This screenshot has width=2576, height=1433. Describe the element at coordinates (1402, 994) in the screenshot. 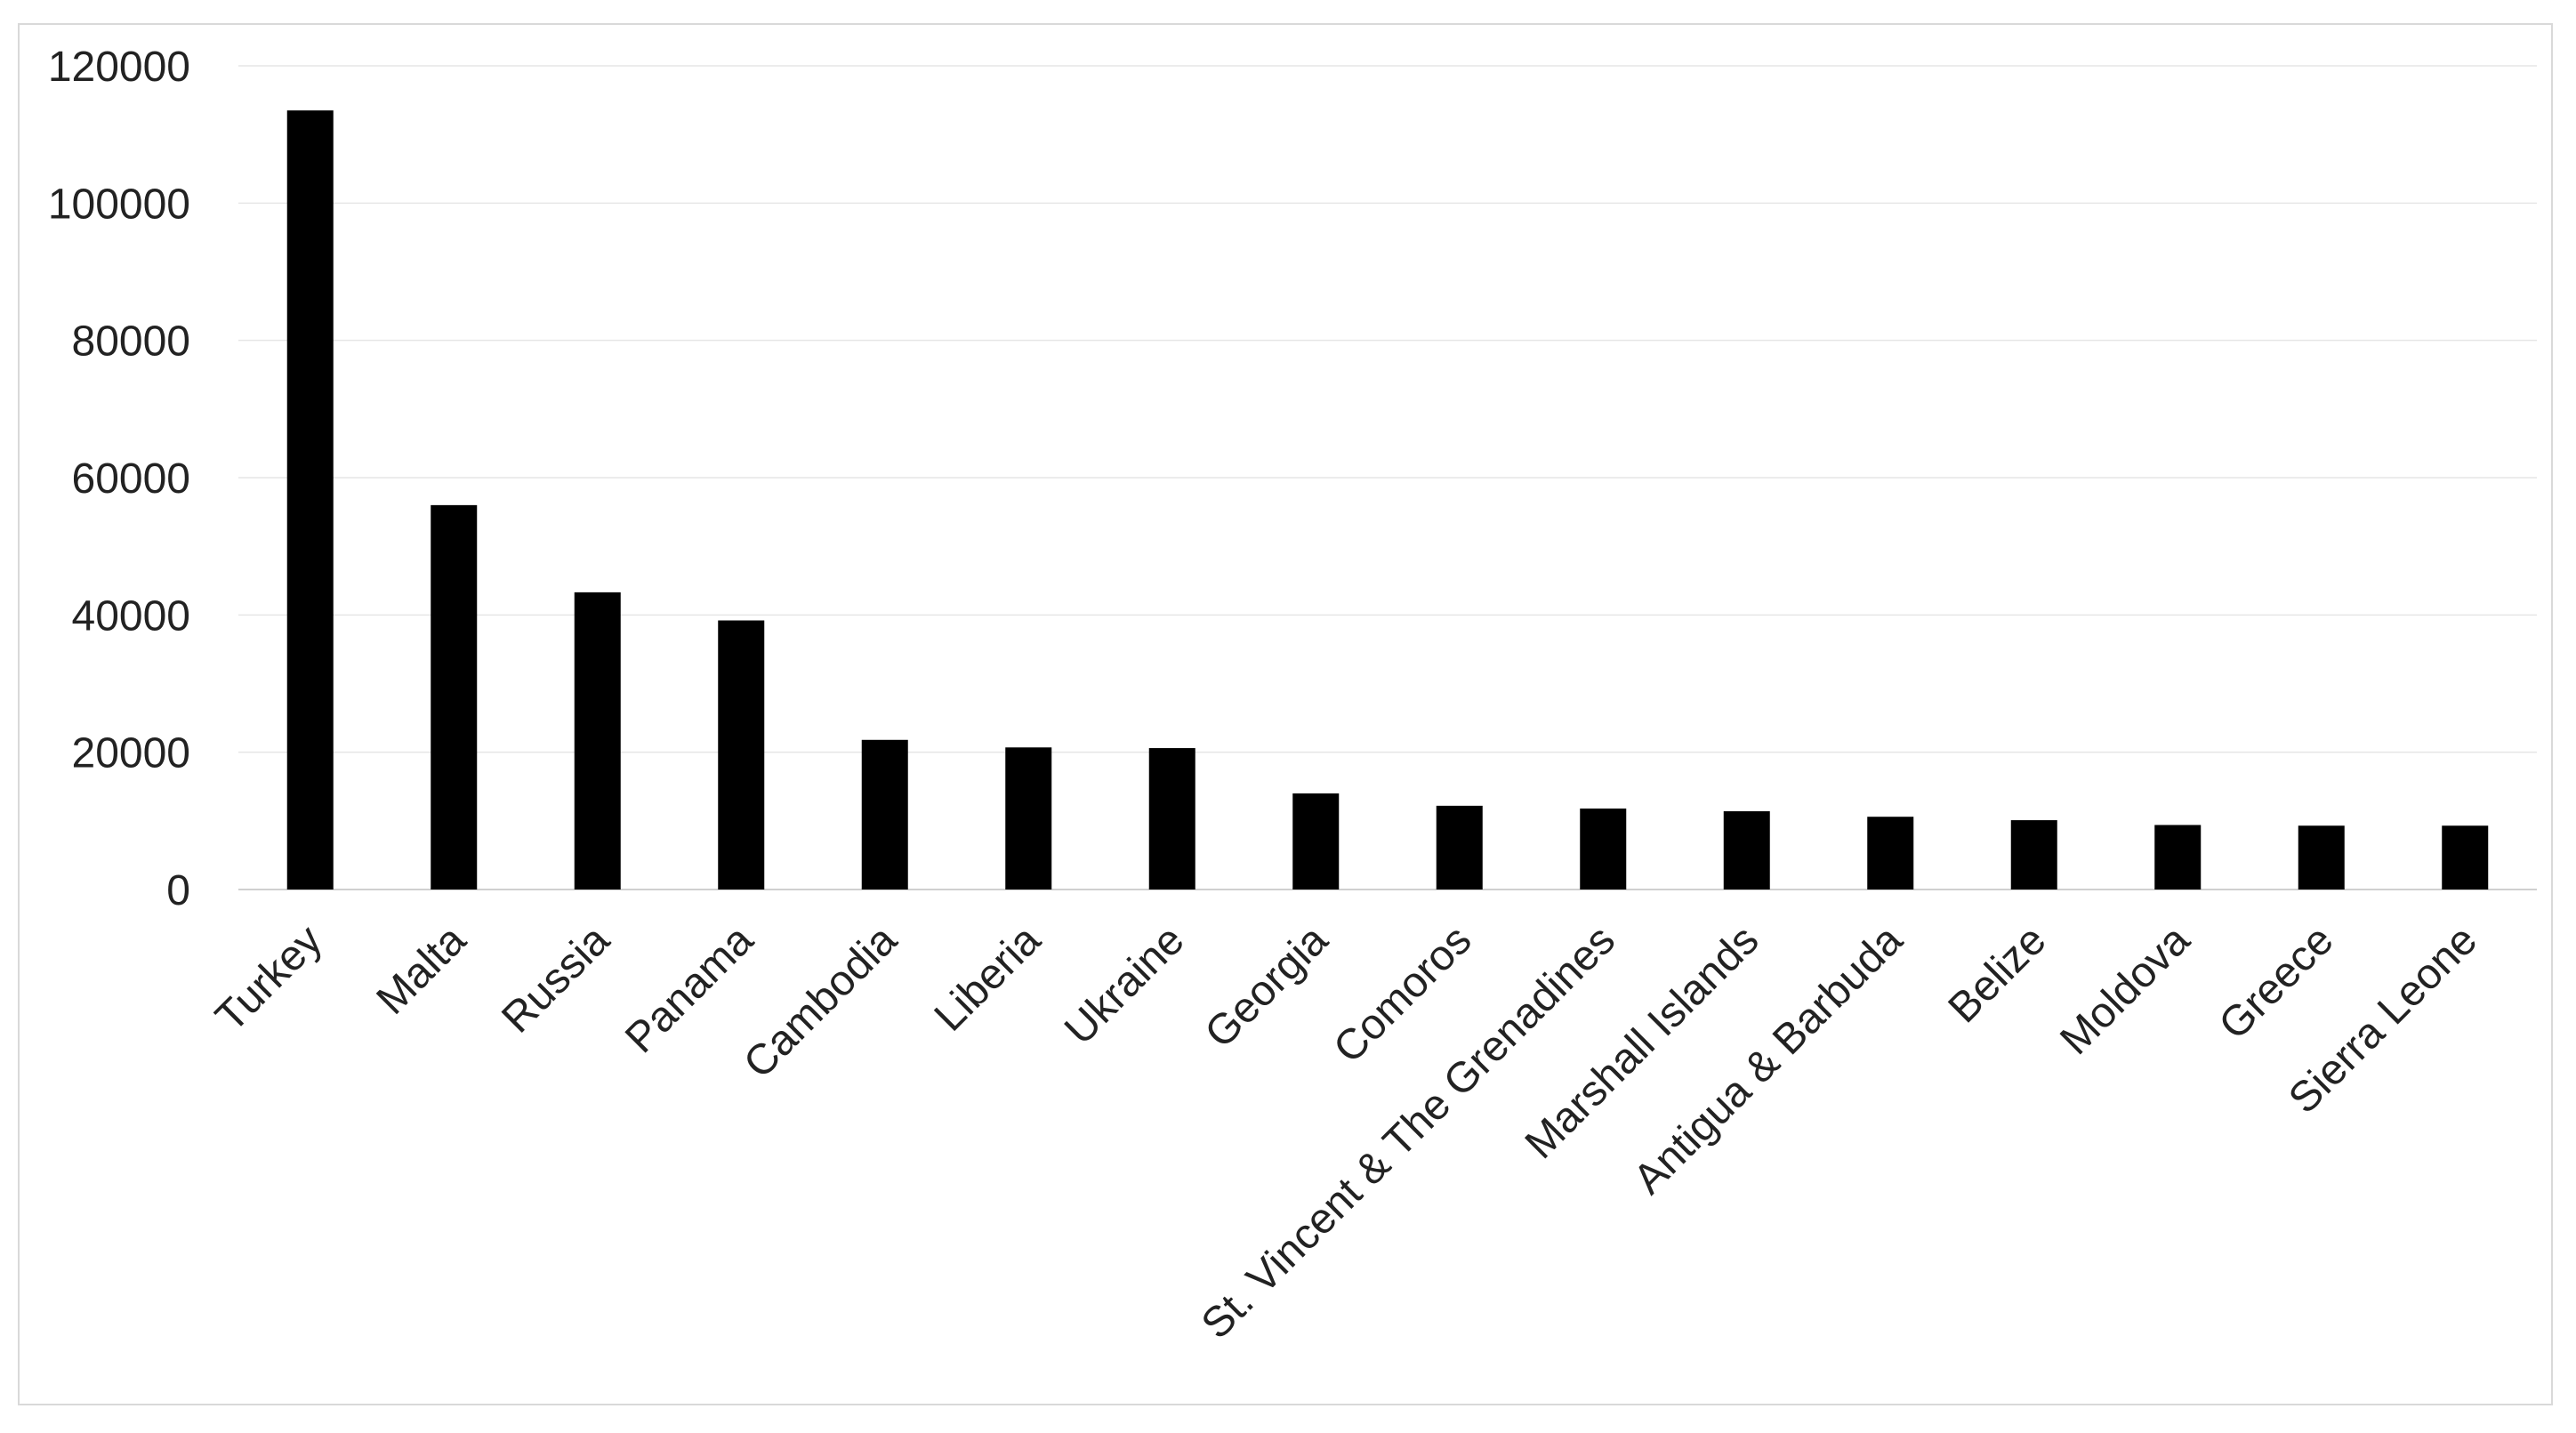

I see `x-tick-label: Comoros` at that location.